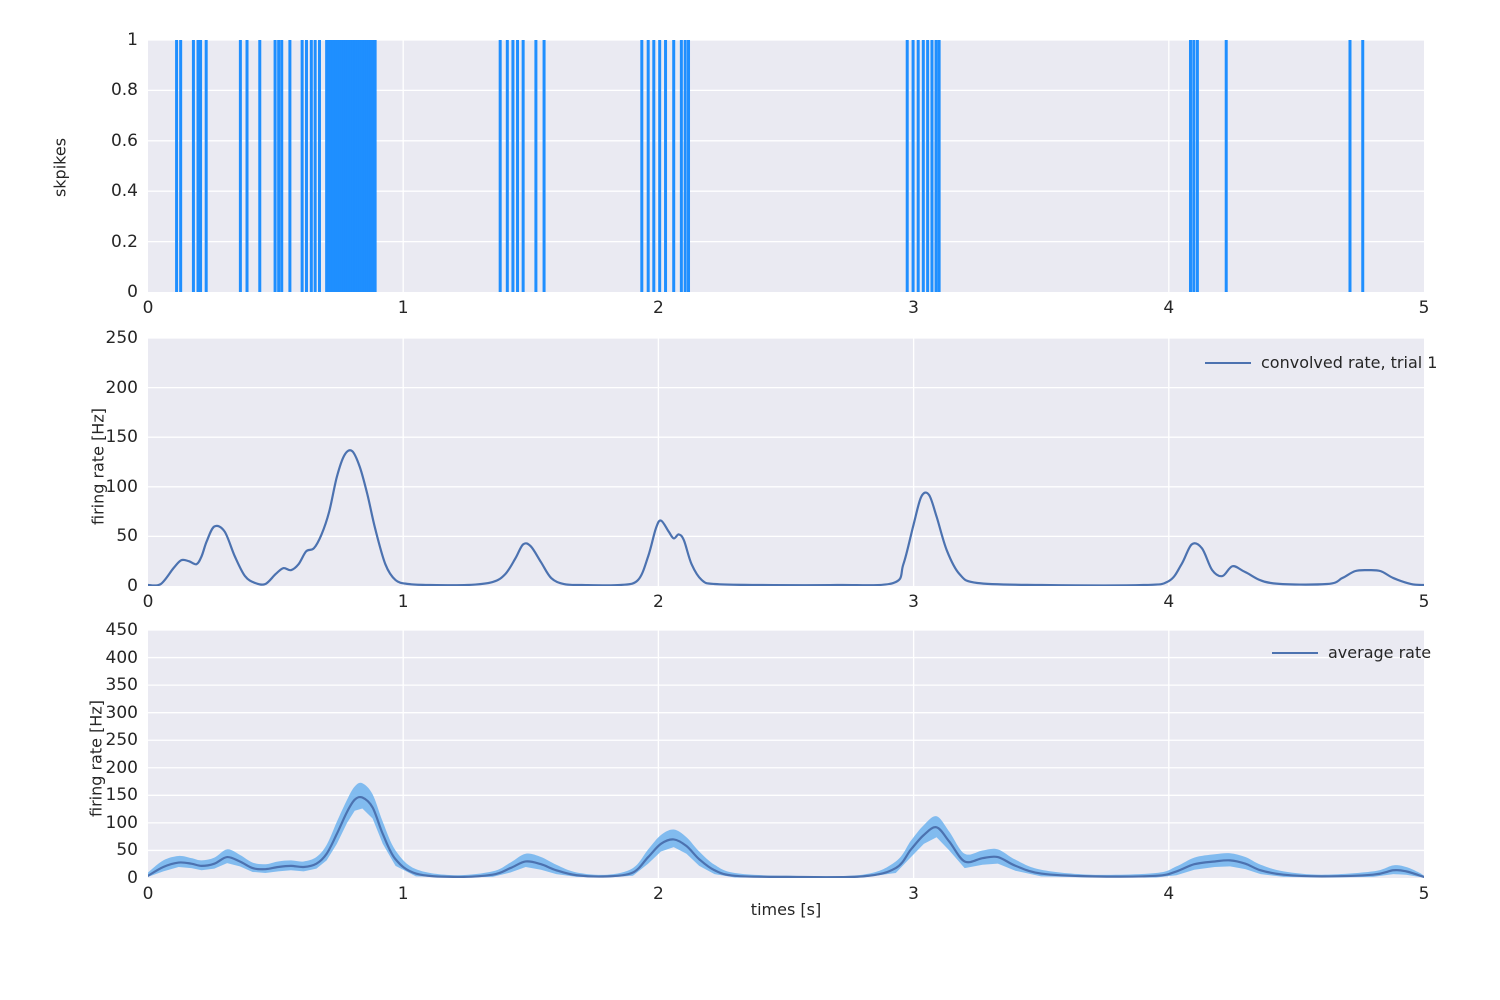 The height and width of the screenshot is (1000, 1500). Describe the element at coordinates (148, 894) in the screenshot. I see `average-x-tick: 0` at that location.